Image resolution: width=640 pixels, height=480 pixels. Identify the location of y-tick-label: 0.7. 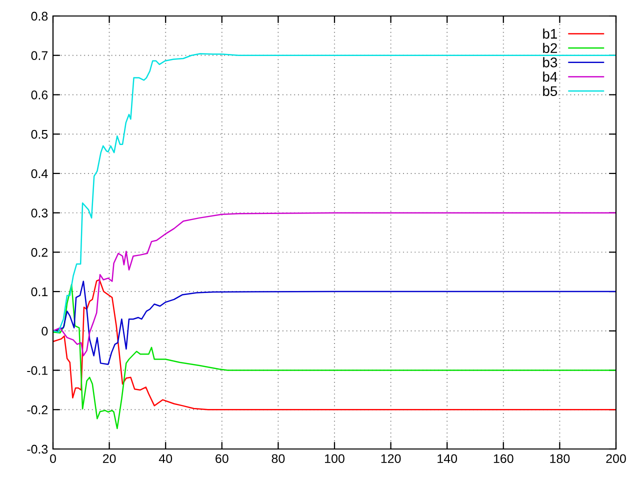
(39, 55).